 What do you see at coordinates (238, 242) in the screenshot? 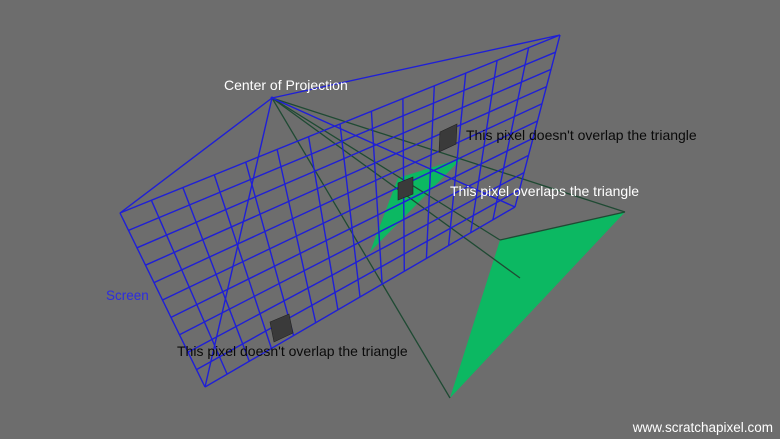
I see `frustum-line-bottom-left` at bounding box center [238, 242].